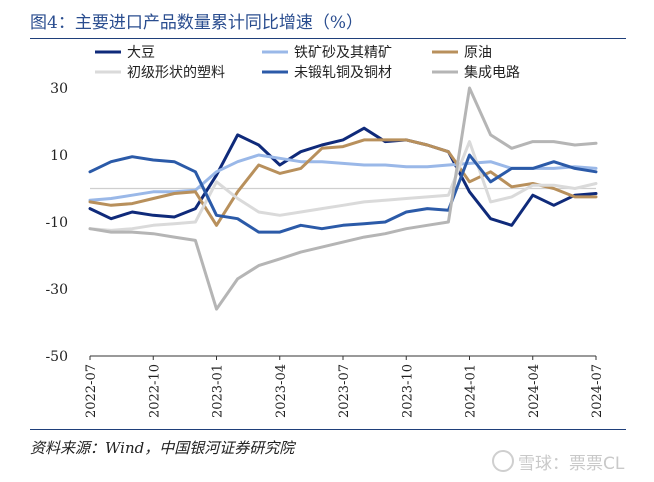 Image resolution: width=654 pixels, height=482 pixels. What do you see at coordinates (344, 391) in the screenshot?
I see `x-tick-label: 2023-07` at bounding box center [344, 391].